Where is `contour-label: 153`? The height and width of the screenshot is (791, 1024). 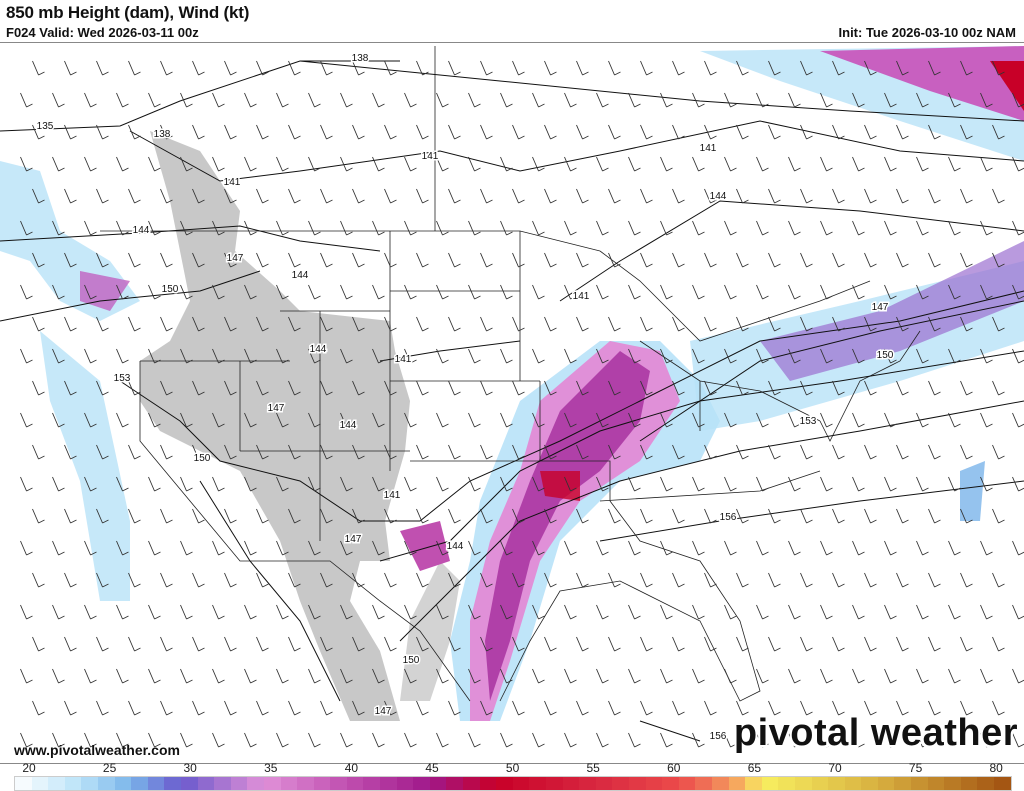
contour-label: 153 is located at coordinates (122, 378).